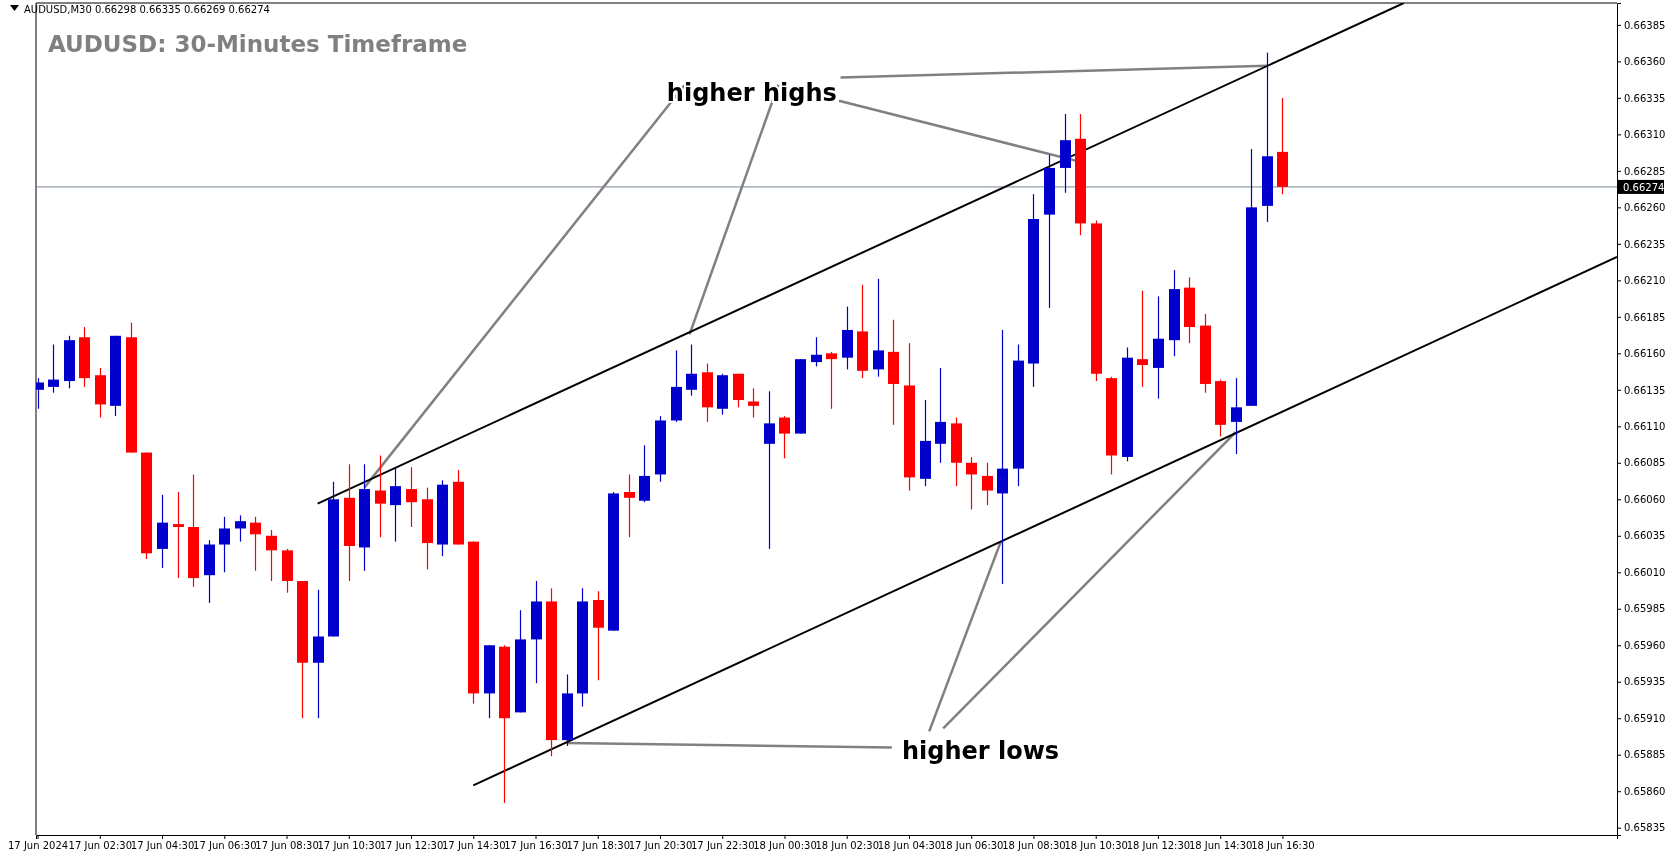 This screenshot has width=1673, height=861. What do you see at coordinates (751, 93) in the screenshot?
I see `annotation: higher highs` at bounding box center [751, 93].